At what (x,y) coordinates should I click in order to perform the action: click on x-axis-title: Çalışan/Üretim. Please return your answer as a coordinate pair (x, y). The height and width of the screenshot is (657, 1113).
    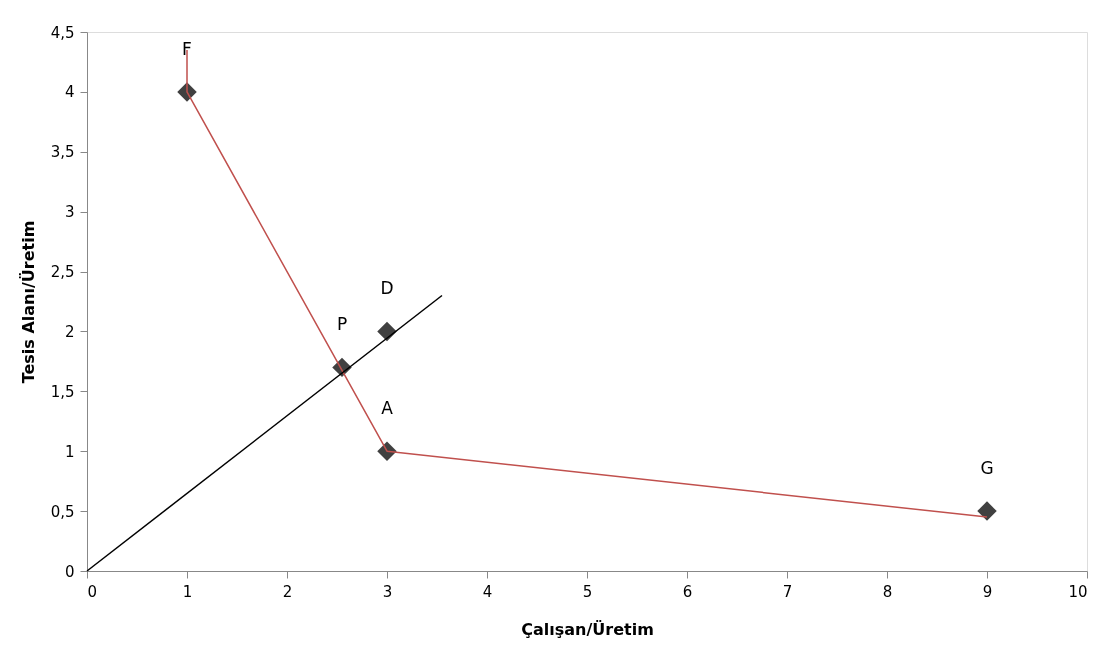
    Looking at the image, I should click on (587, 629).